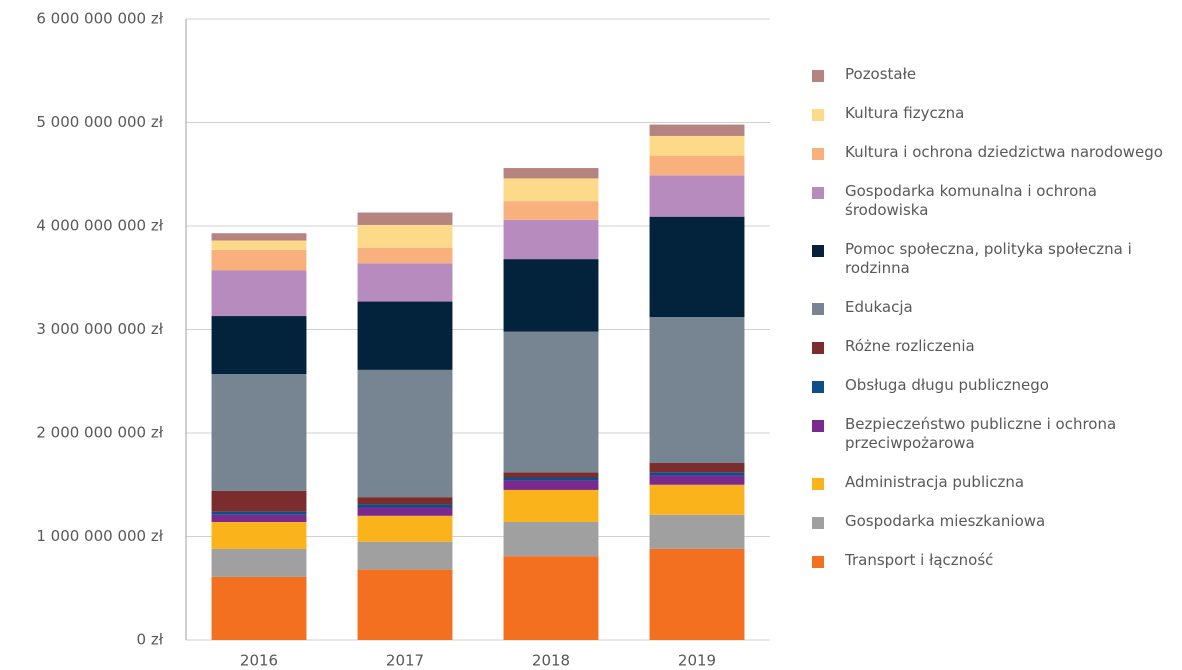  I want to click on legend-label: Edukacja, so click(879, 307).